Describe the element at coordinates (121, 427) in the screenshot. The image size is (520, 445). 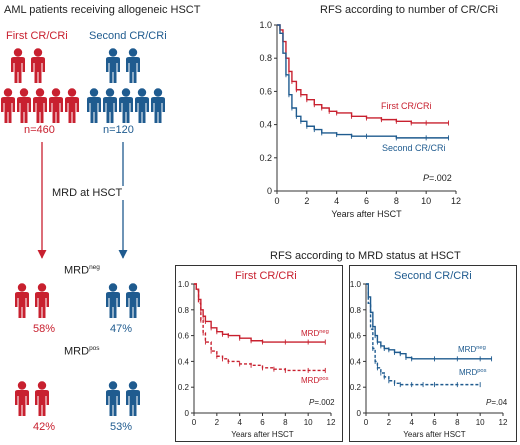
I see `mrd-pos-second-pct: 53%` at that location.